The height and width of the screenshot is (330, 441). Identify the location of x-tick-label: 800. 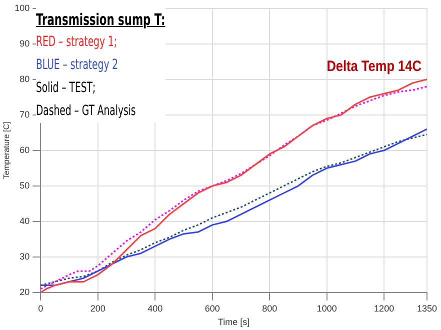
(270, 308).